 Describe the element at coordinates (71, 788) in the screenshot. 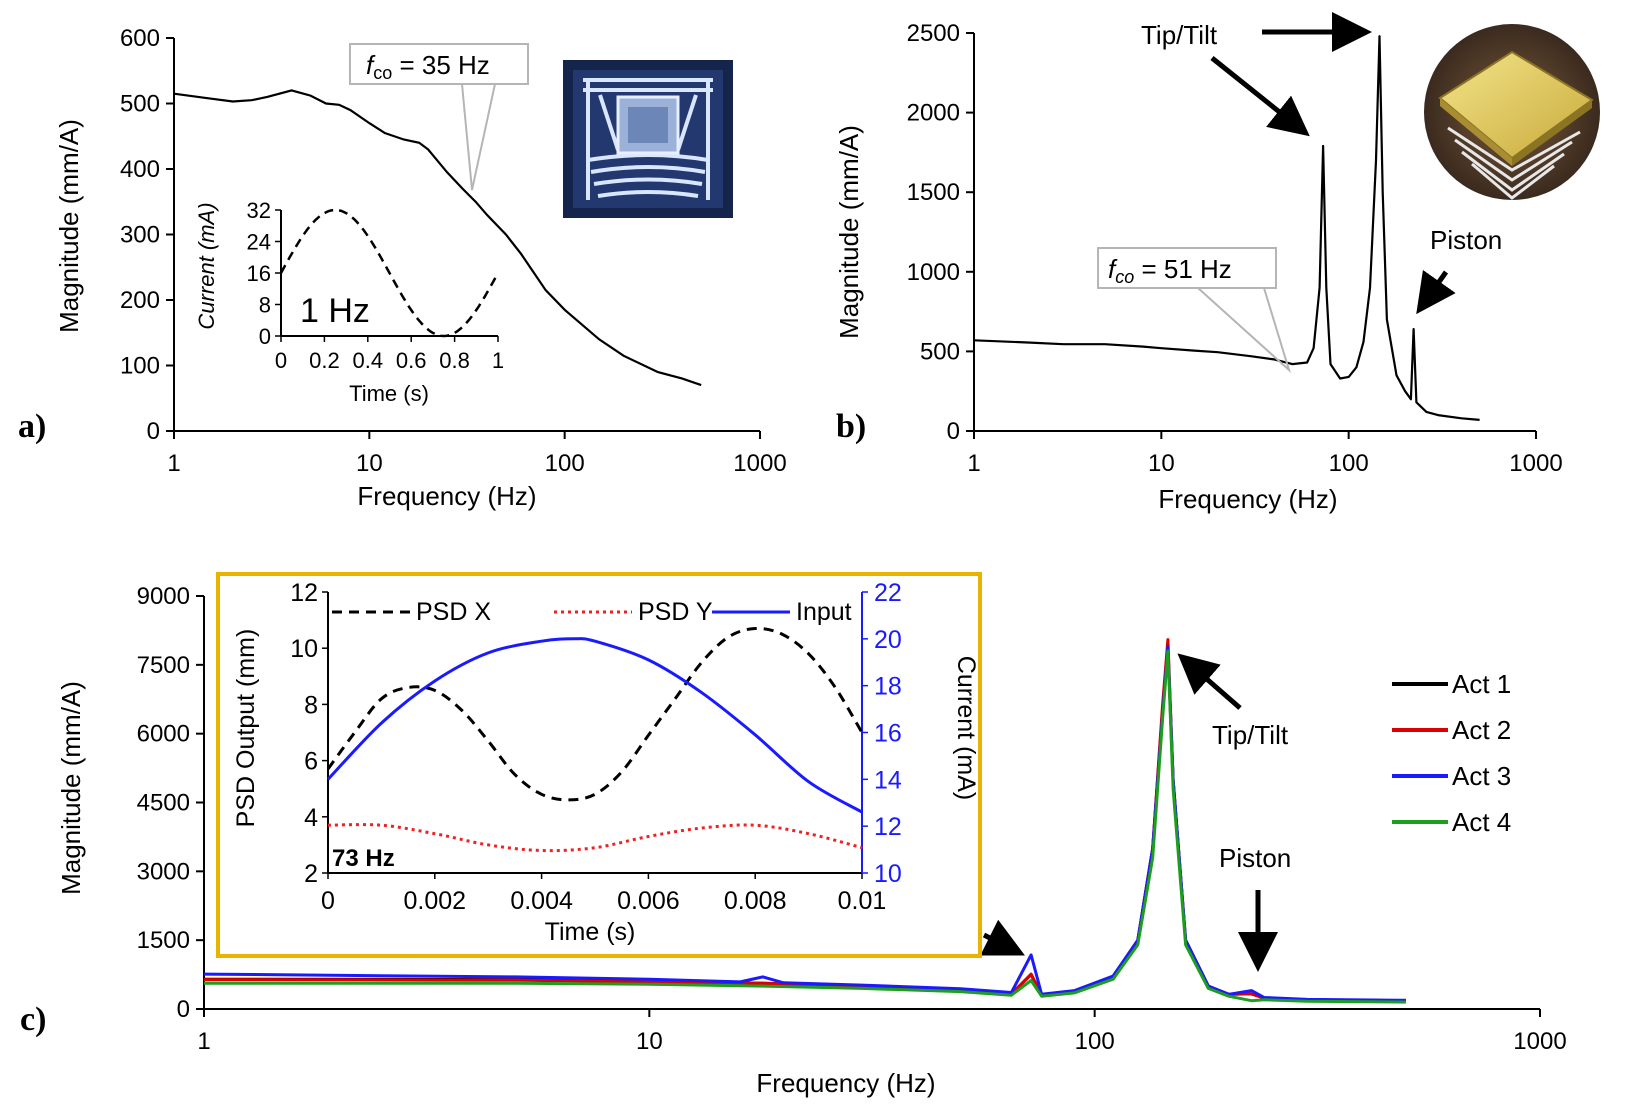

I see `panel-c-ylabel: Magnitude (mm/A)` at that location.